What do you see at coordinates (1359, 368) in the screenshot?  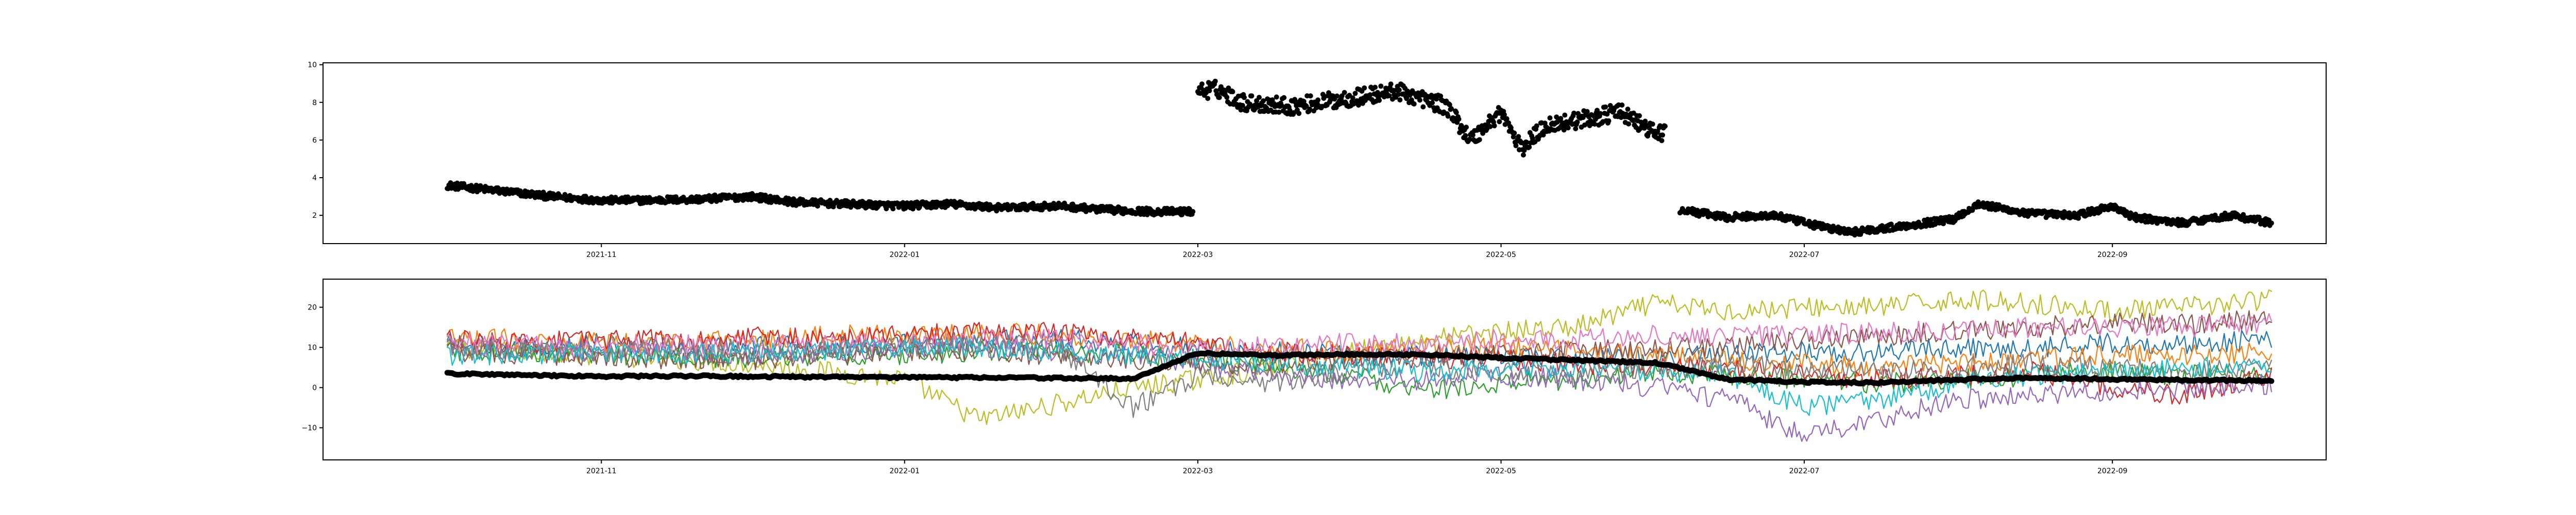 I see `series-line-black` at bounding box center [1359, 368].